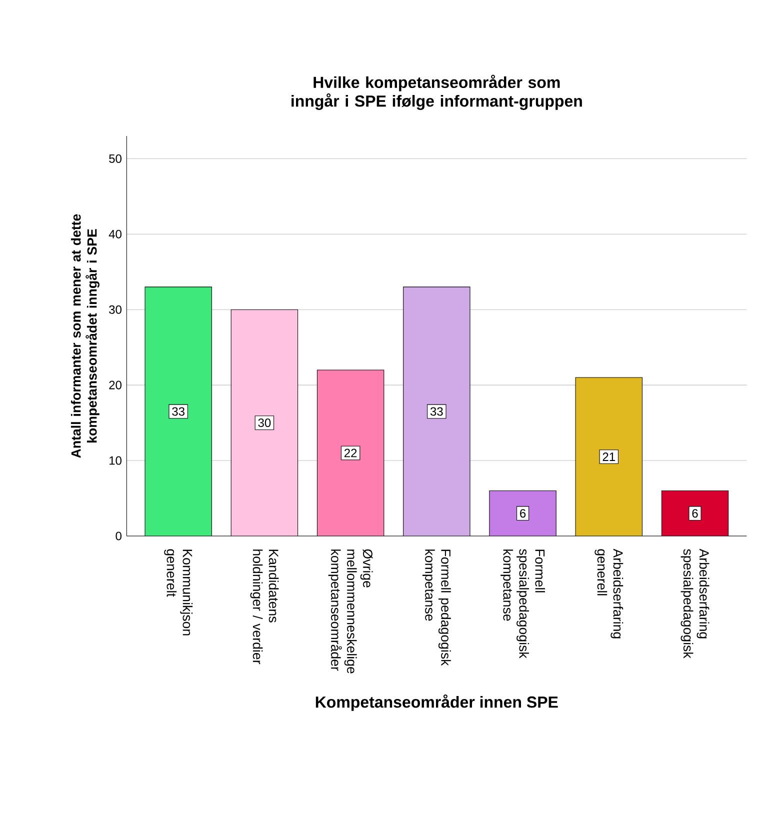  What do you see at coordinates (85, 336) in the screenshot?
I see `y-axis-title: Antall informanter som mener at dette kompetanseområdet inngår i SPE` at bounding box center [85, 336].